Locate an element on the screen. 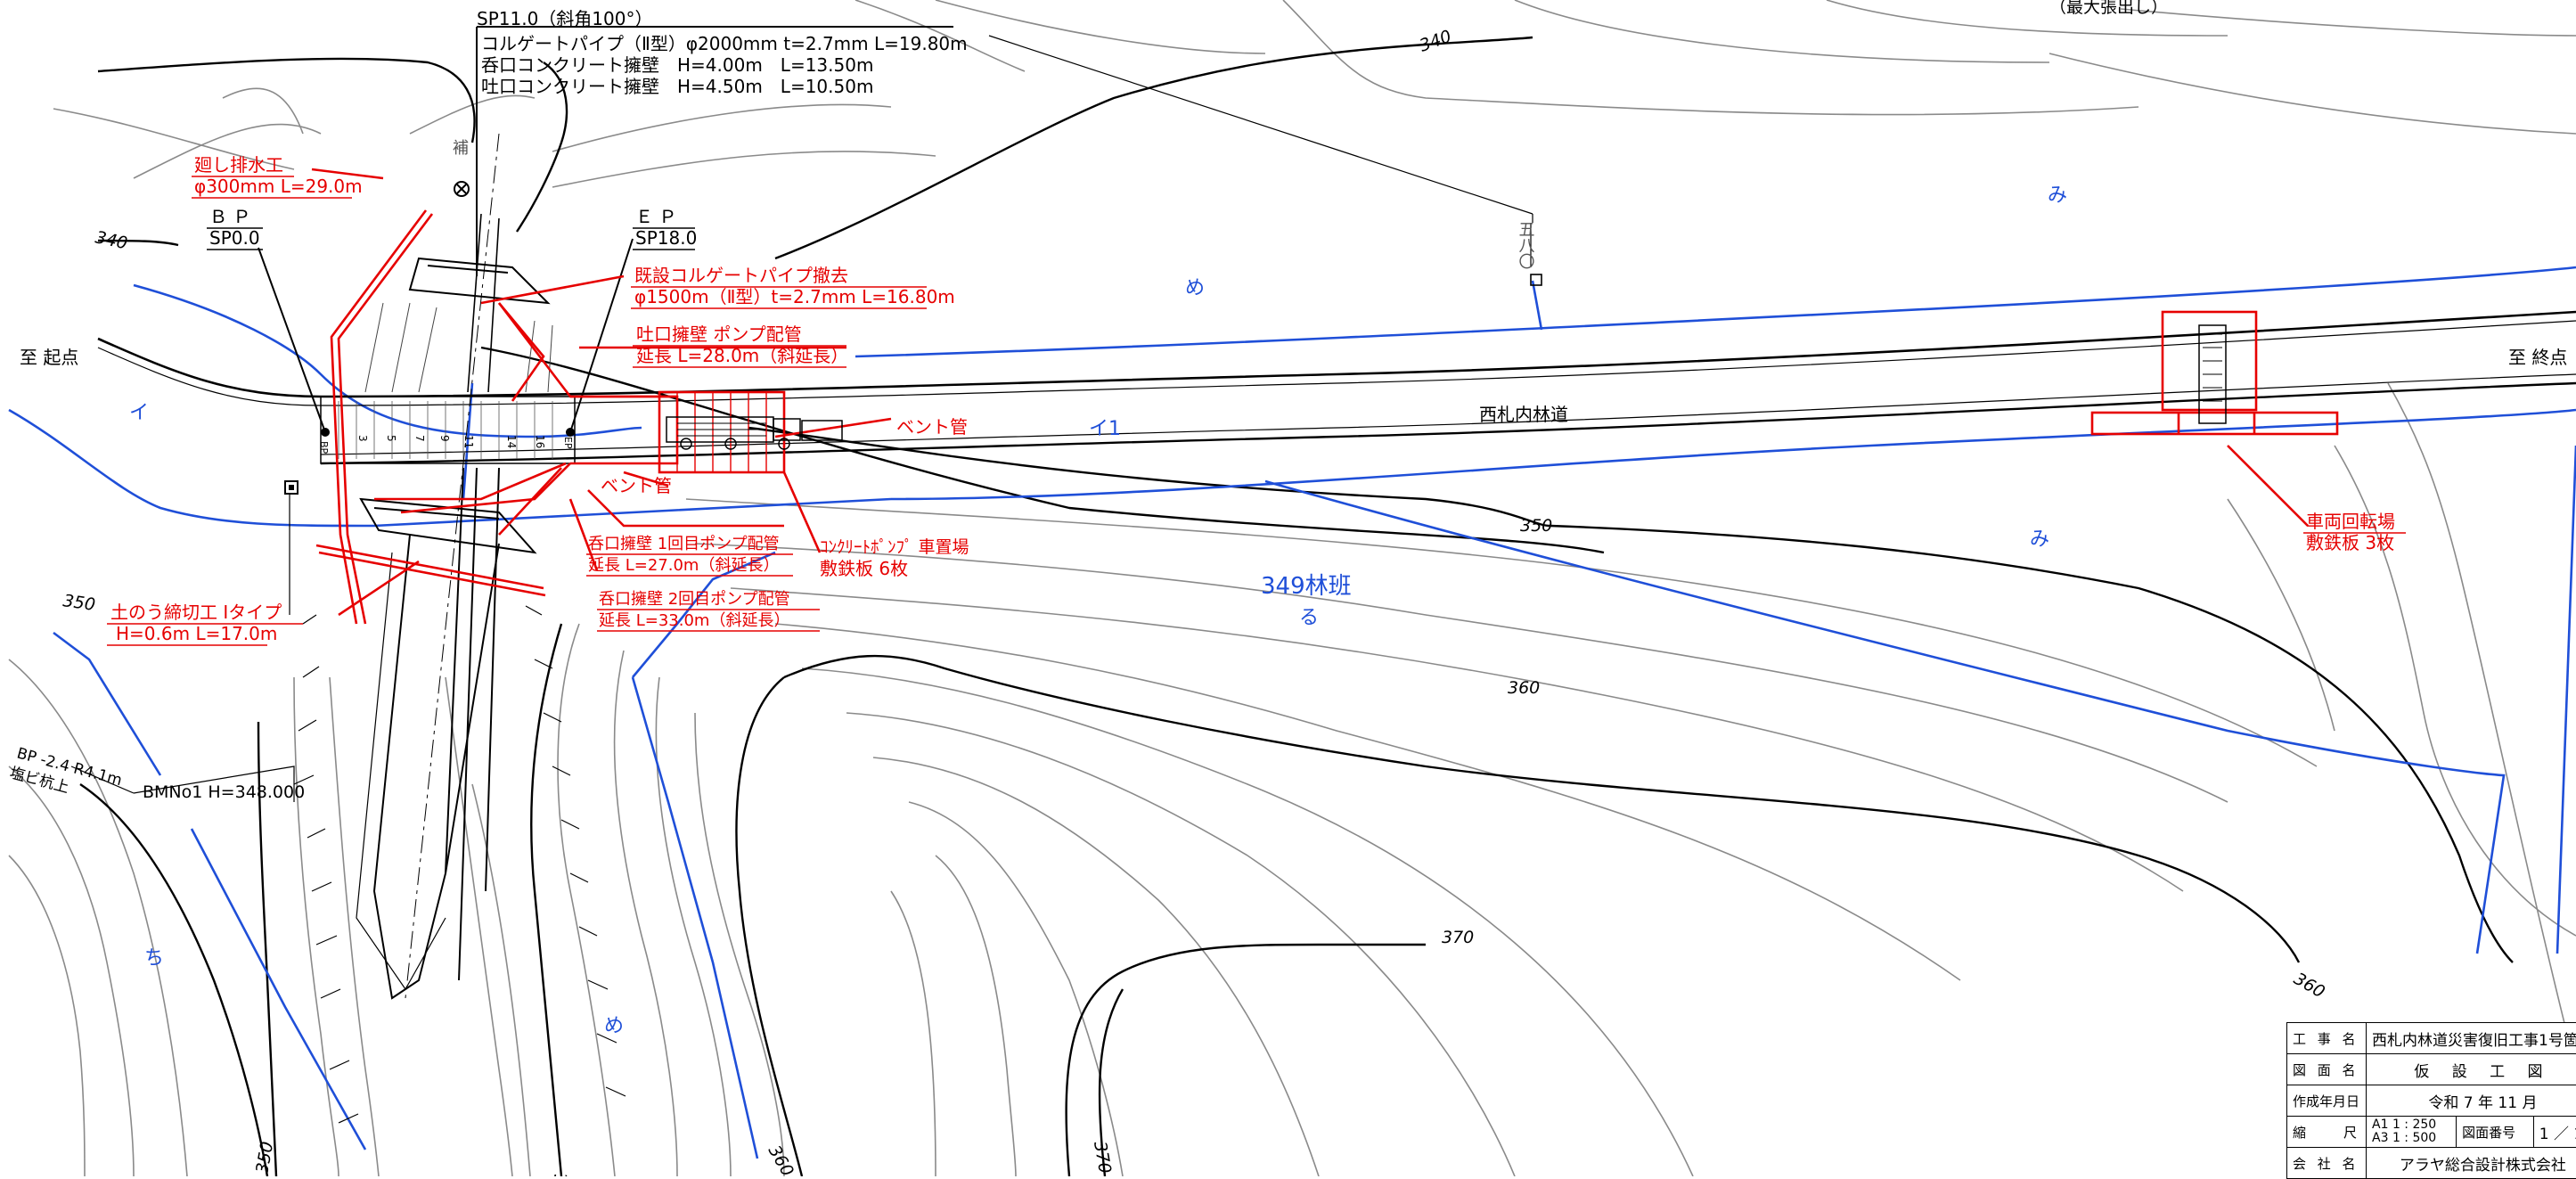  forest-block-label: 349林班 is located at coordinates (1306, 586).